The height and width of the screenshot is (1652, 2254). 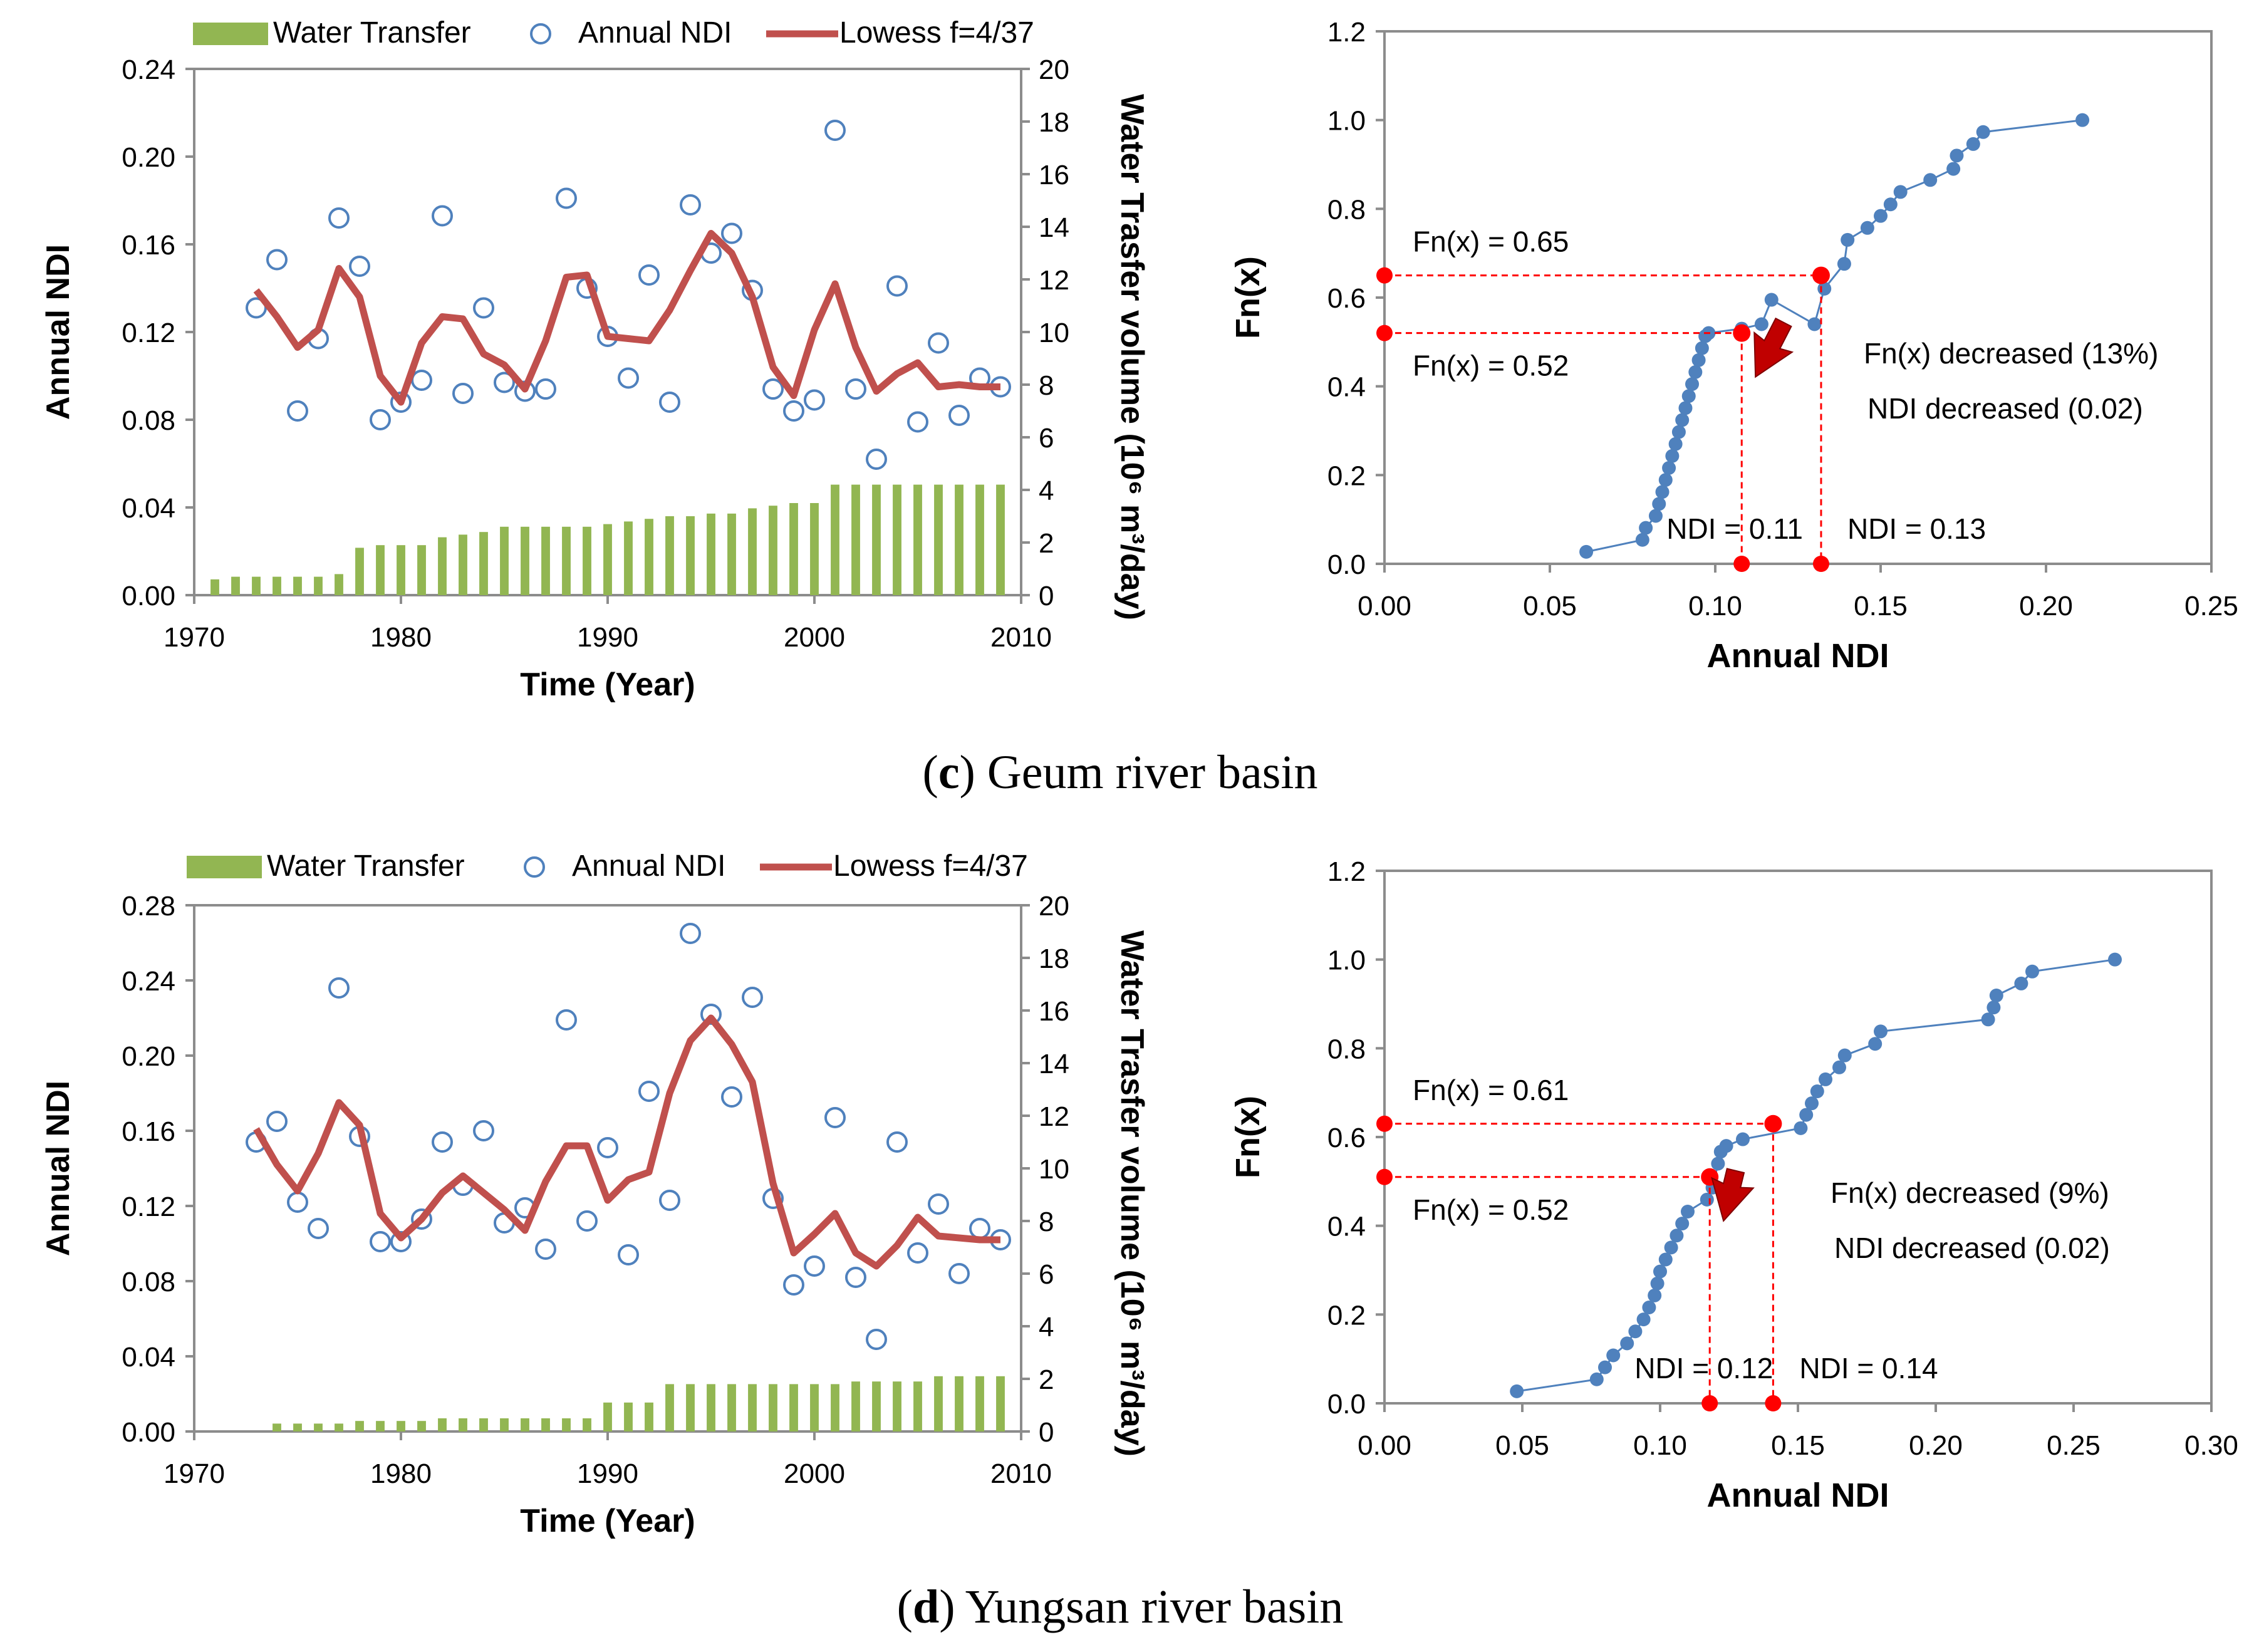 What do you see at coordinates (1522, 1445) in the screenshot?
I see `x-tick-label: 0.05` at bounding box center [1522, 1445].